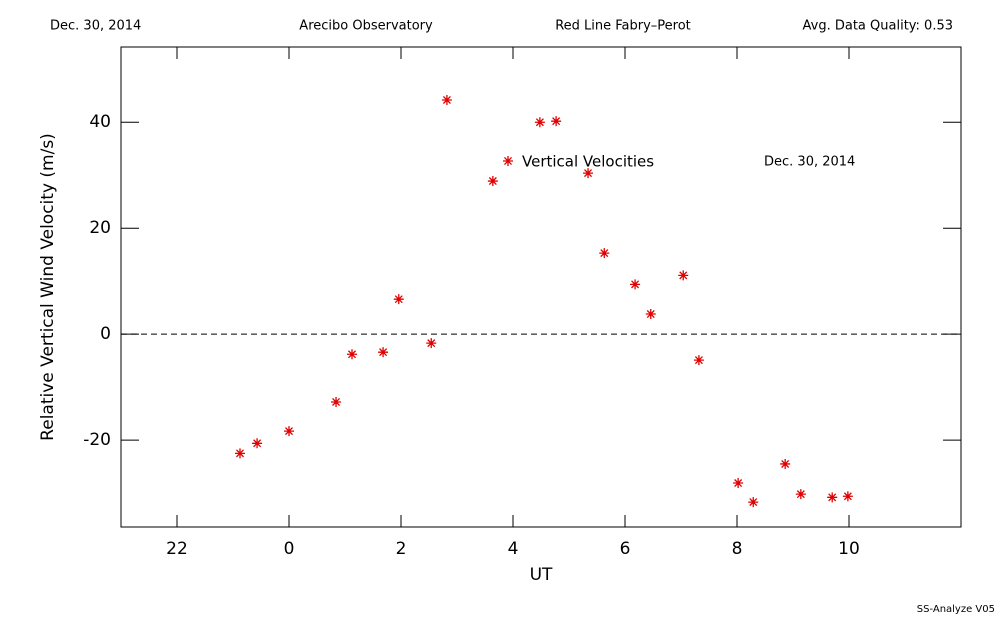 Image resolution: width=1000 pixels, height=625 pixels. I want to click on x-tick-label: 0, so click(289, 549).